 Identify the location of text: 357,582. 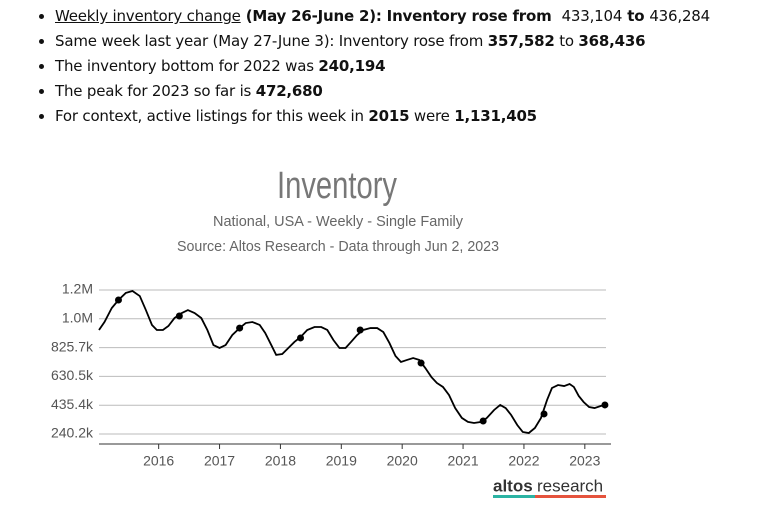
(521, 41).